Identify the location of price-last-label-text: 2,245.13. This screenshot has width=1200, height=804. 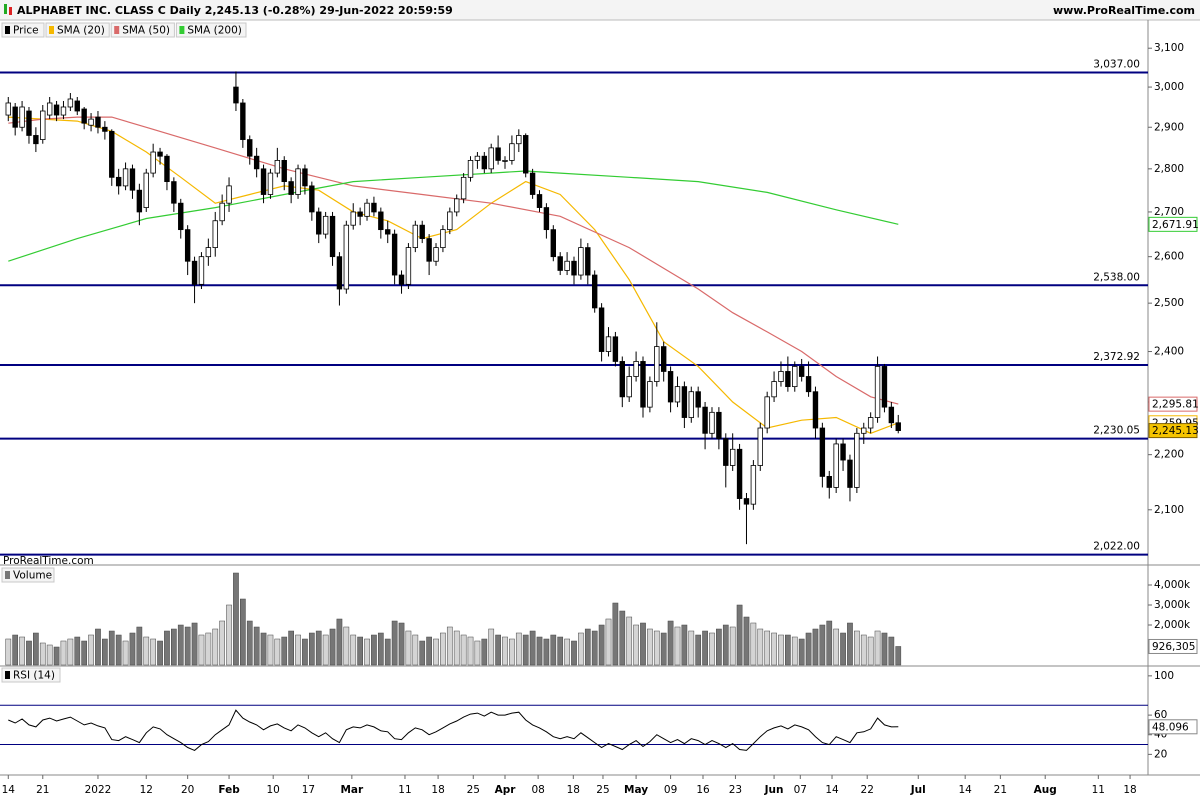
(1175, 431).